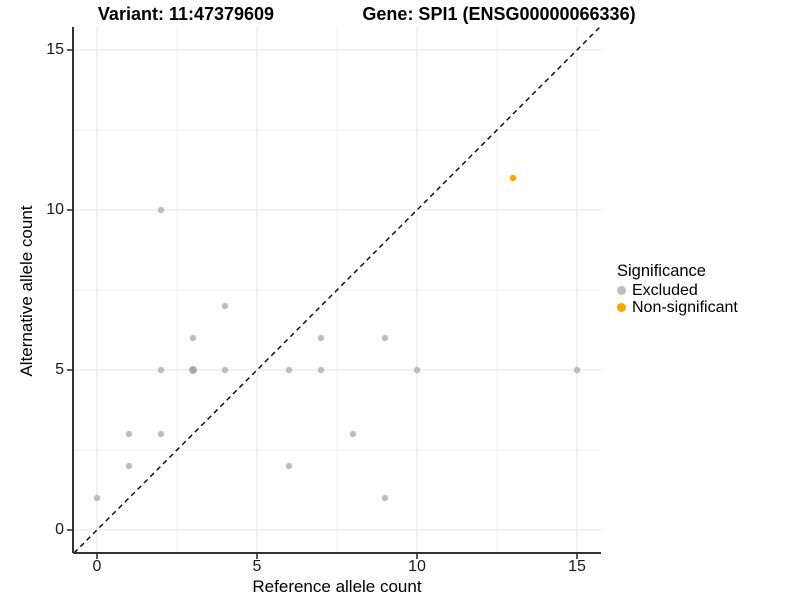 This screenshot has width=800, height=600. I want to click on y-tick-label: 15, so click(55, 49).